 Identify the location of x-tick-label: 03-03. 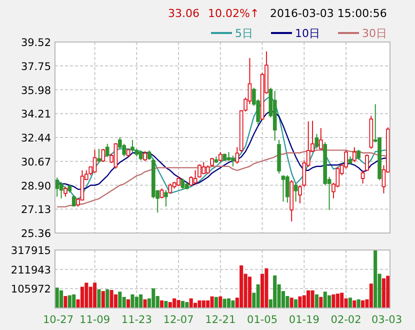
(386, 320).